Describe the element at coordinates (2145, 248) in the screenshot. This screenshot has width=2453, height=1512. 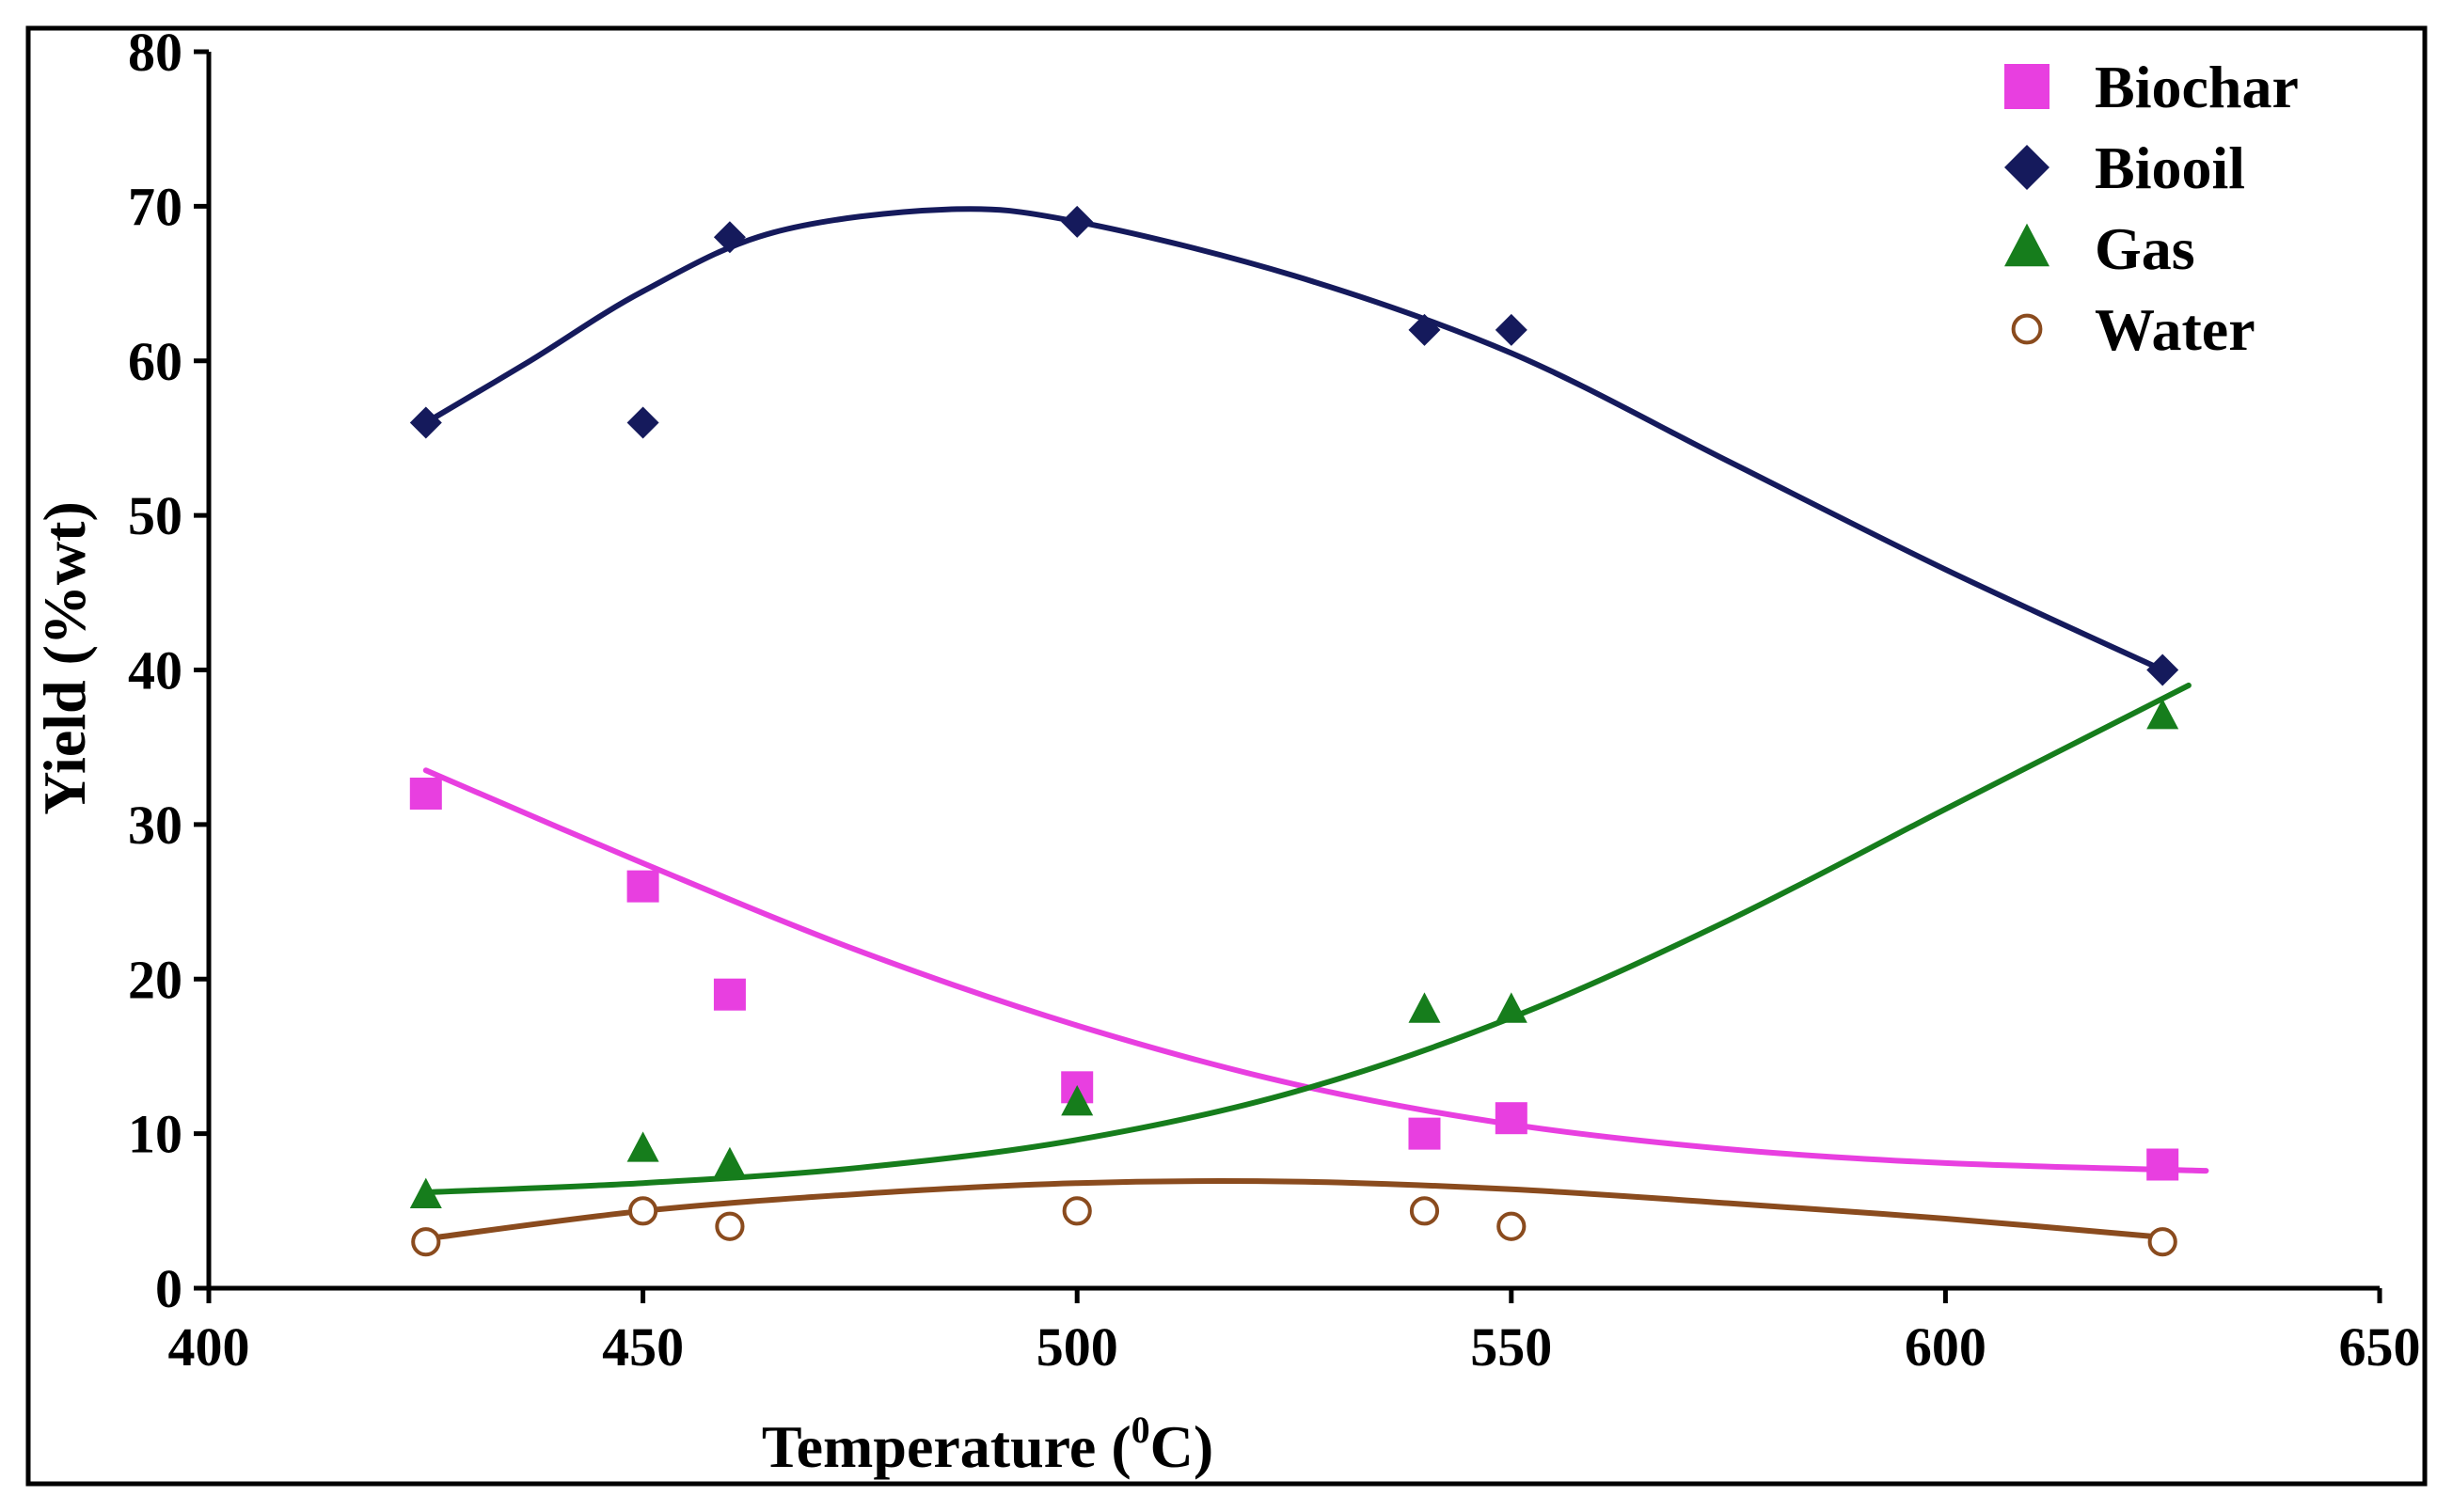
I see `legend-gas-label: Gas` at that location.